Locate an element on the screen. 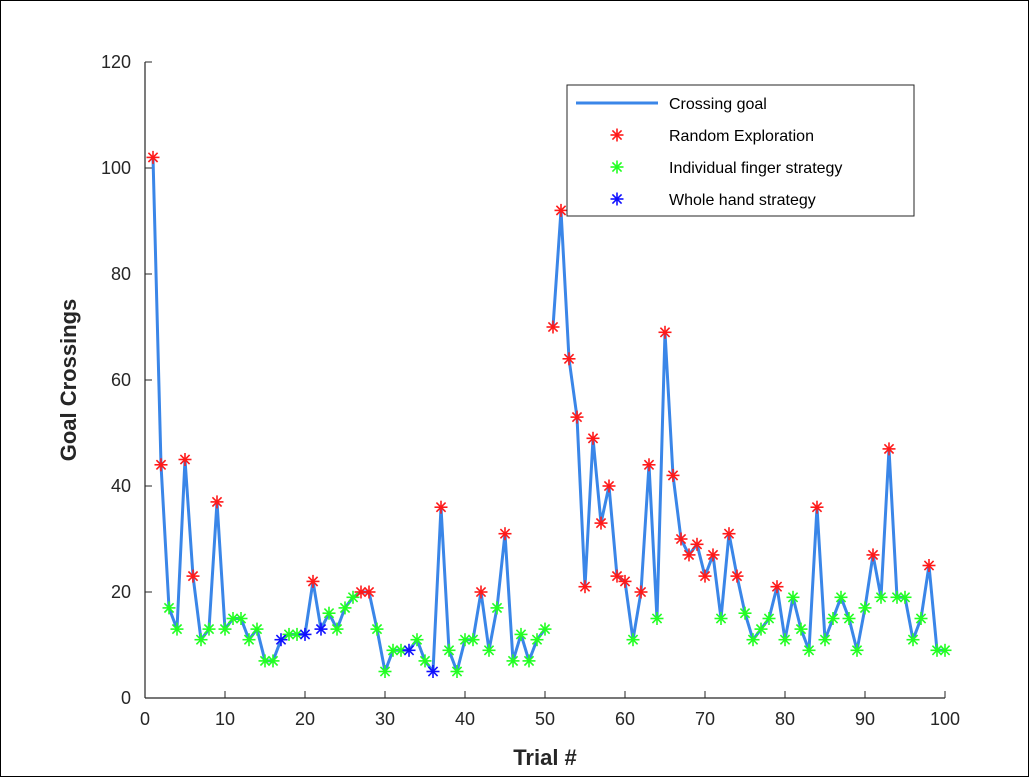  individual-legend-star is located at coordinates (617, 167).